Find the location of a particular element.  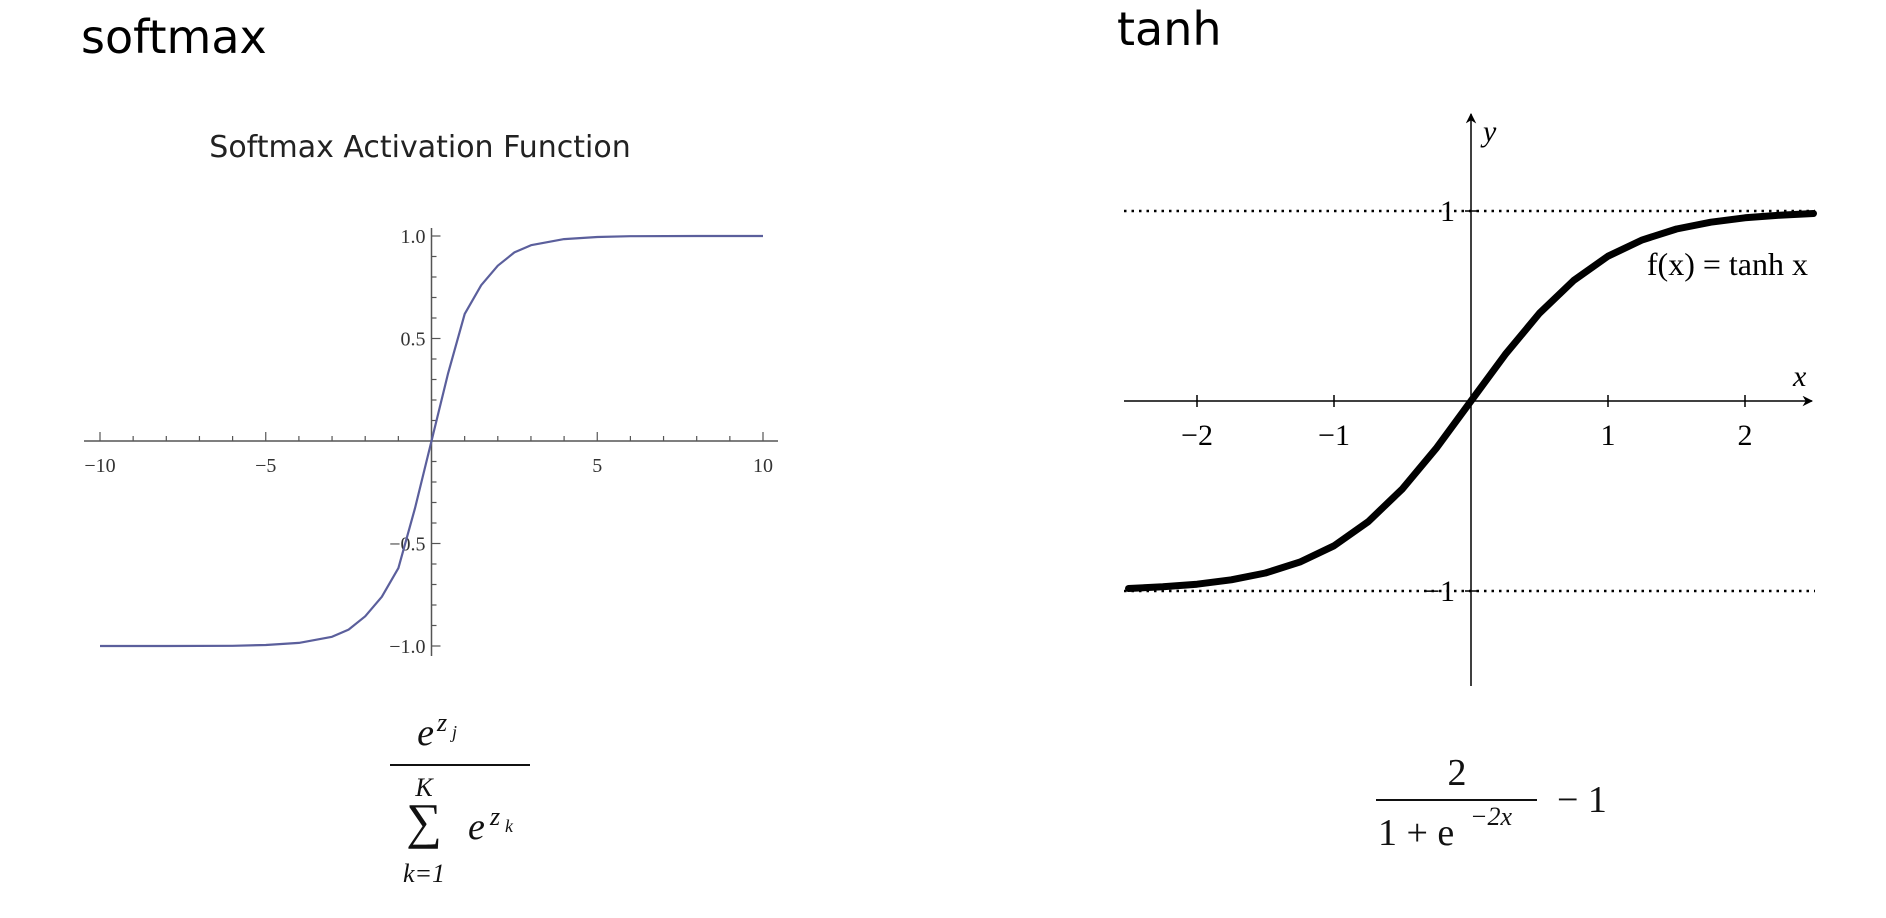

softmax-formula: e z j K ∑ k=1 e z k is located at coordinates (460, 798).